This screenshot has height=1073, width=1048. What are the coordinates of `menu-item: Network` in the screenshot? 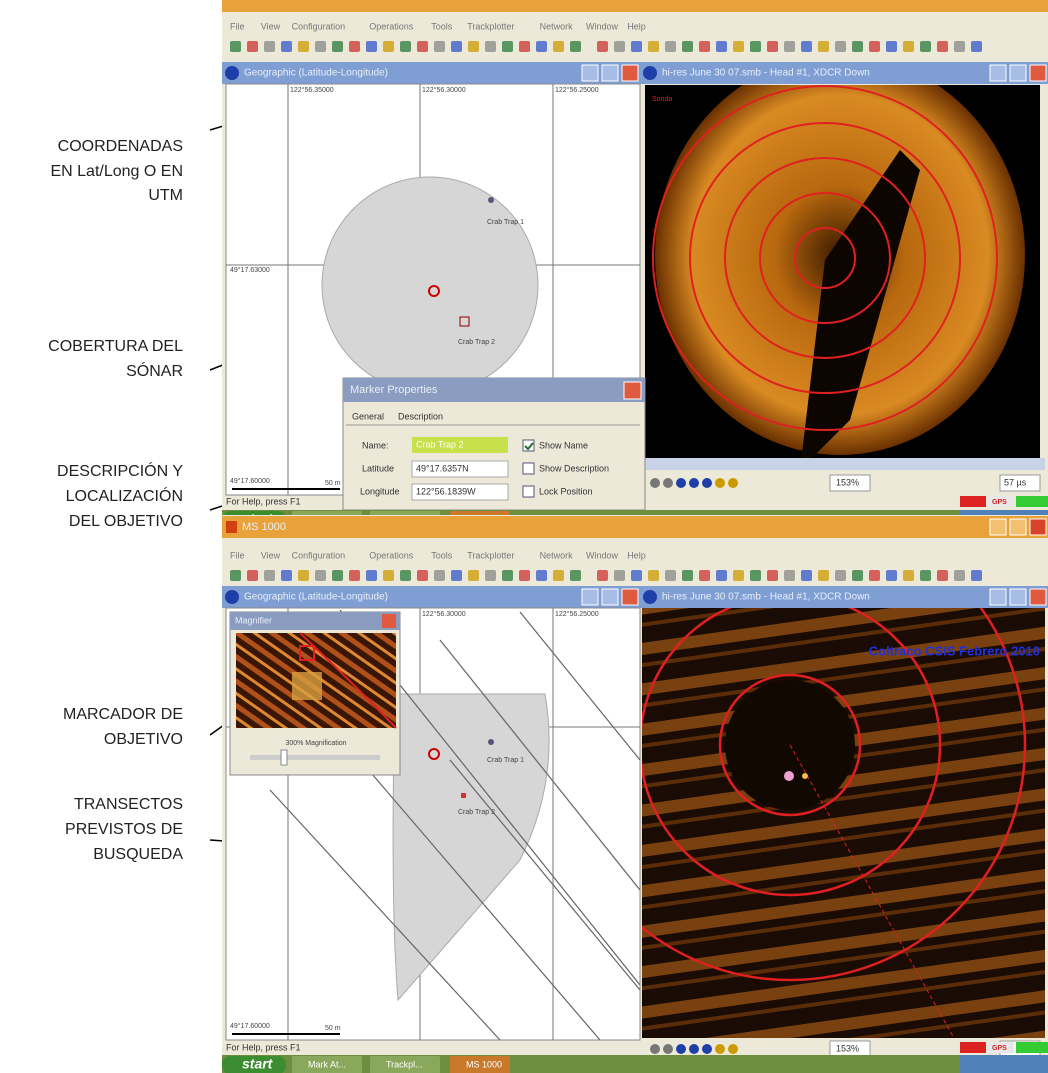 It's located at (557, 26).